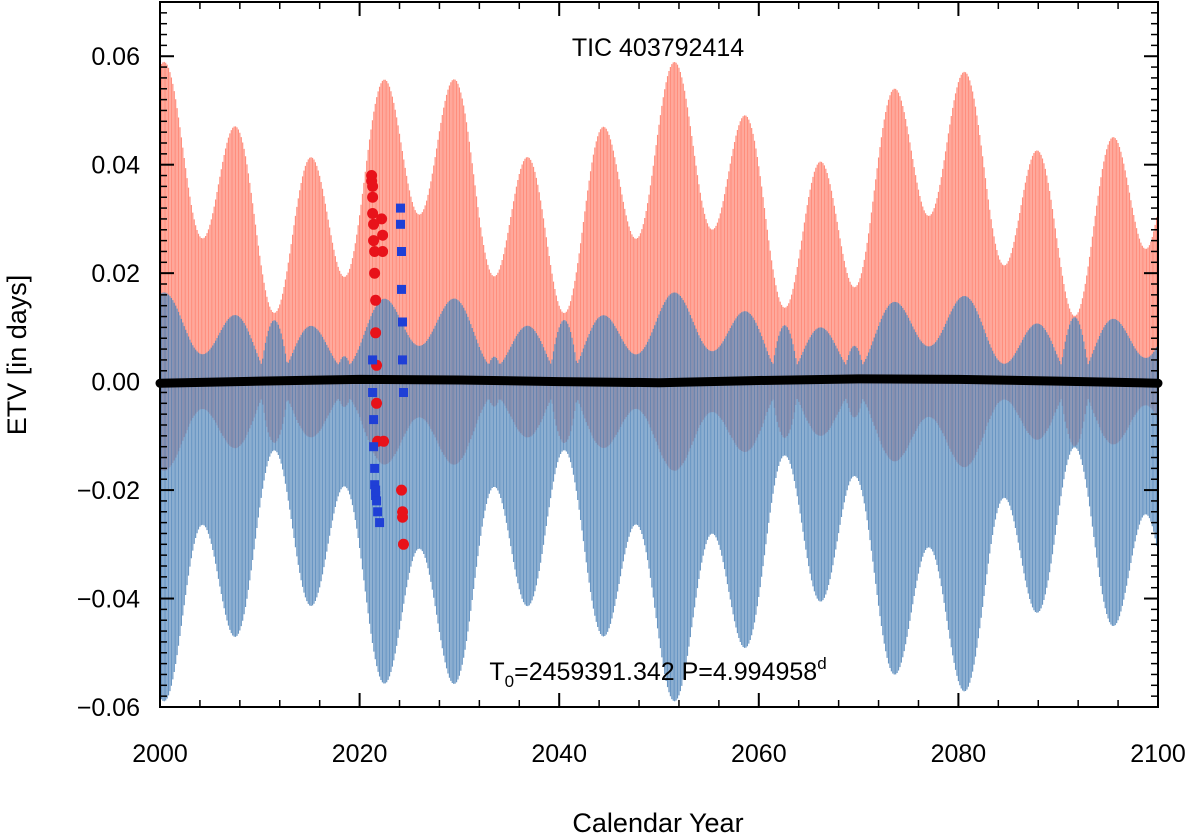 This screenshot has height=840, width=1200. I want to click on x-axis-title: Calendar Year, so click(657, 823).